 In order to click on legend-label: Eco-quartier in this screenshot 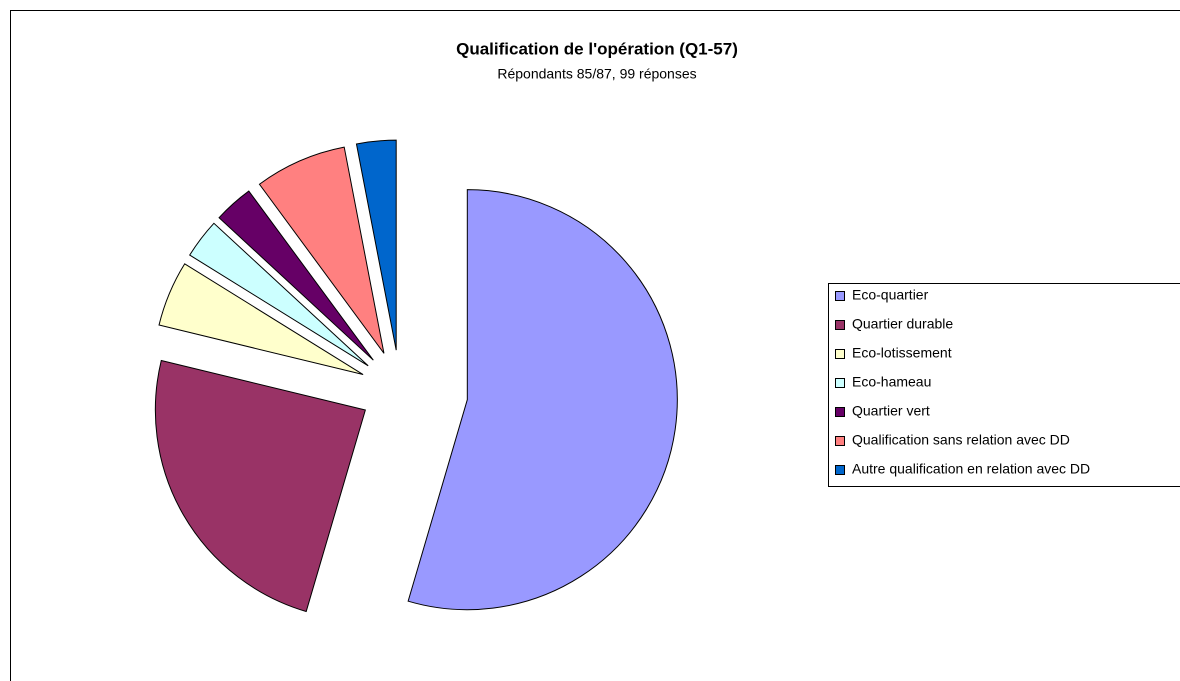, I will do `click(890, 295)`.